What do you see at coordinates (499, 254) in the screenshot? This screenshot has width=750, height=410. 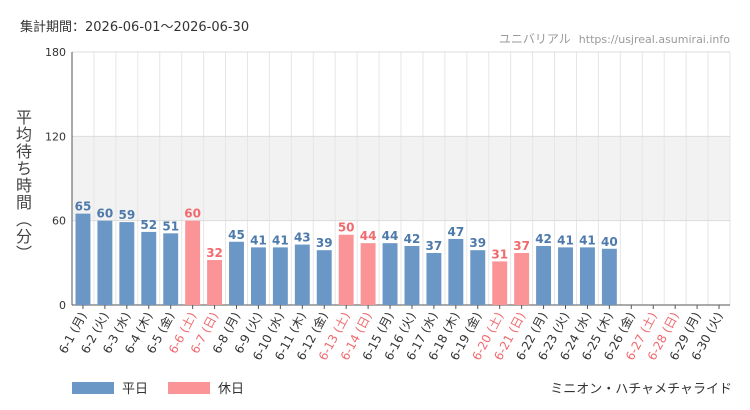 I see `bar-value-label: 31` at bounding box center [499, 254].